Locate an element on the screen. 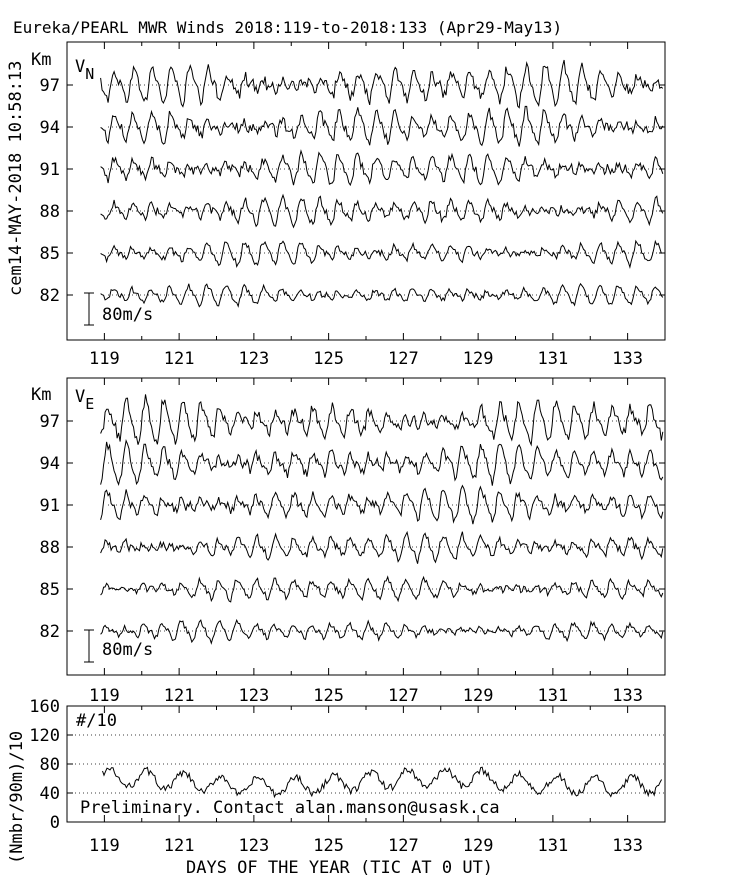  count-y-tick-label: 160 is located at coordinates (44, 707).